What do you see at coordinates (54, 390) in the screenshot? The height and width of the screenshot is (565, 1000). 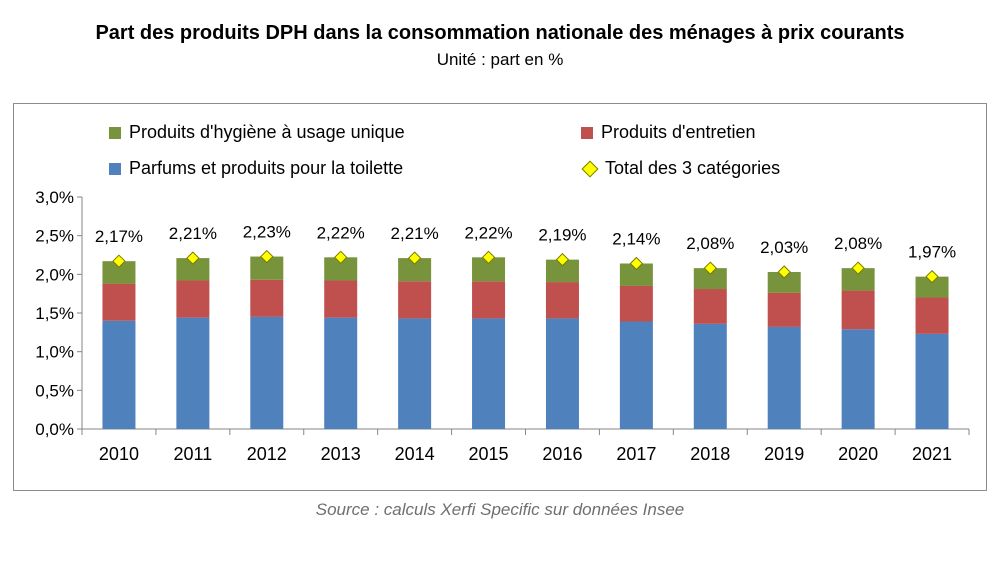 I see `y-tick-label: 0,5%` at bounding box center [54, 390].